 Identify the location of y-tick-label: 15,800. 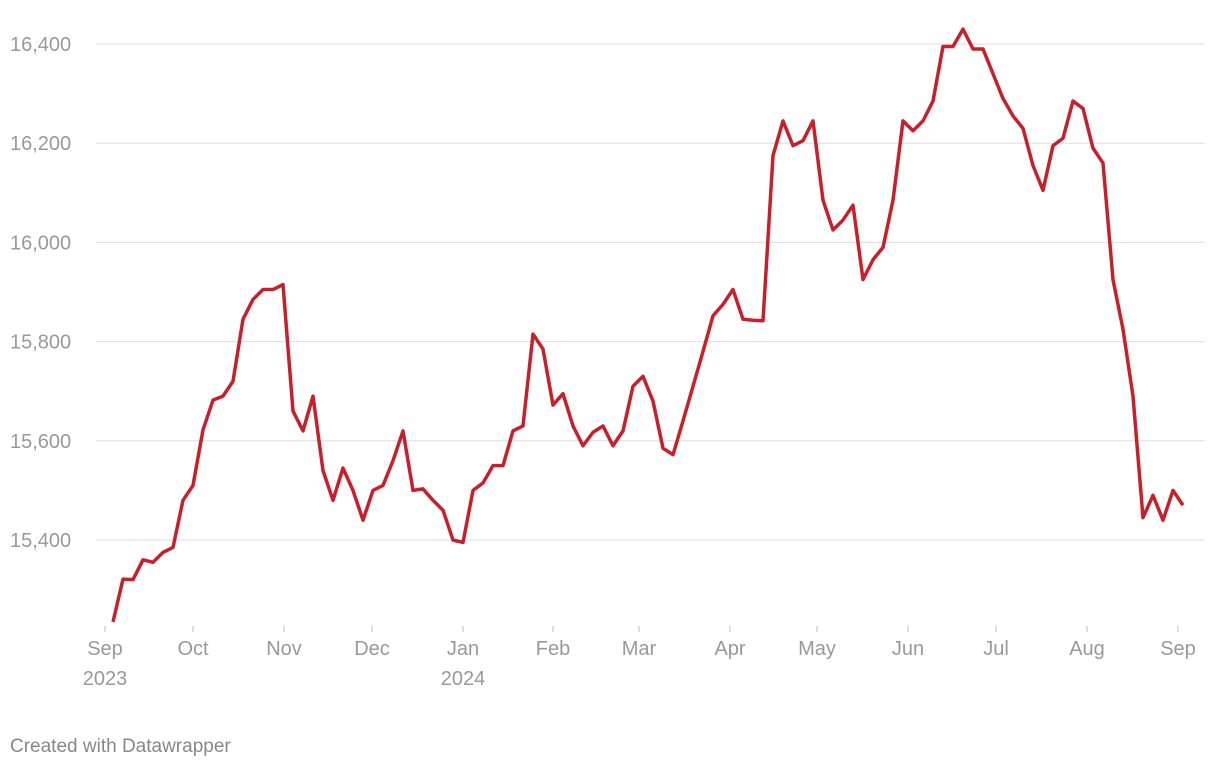
(40, 343).